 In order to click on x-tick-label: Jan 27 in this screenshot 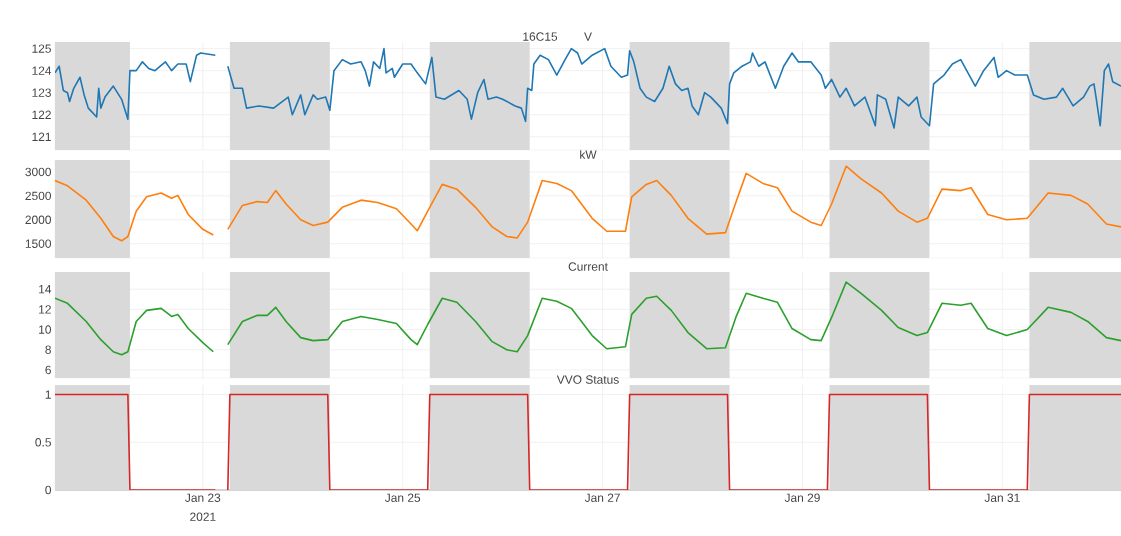, I will do `click(602, 497)`.